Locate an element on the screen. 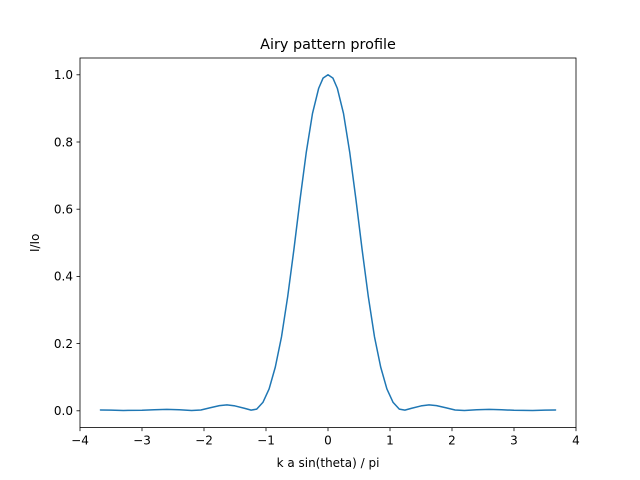 The height and width of the screenshot is (480, 640). y-tick-label: 0.2 is located at coordinates (63, 344).